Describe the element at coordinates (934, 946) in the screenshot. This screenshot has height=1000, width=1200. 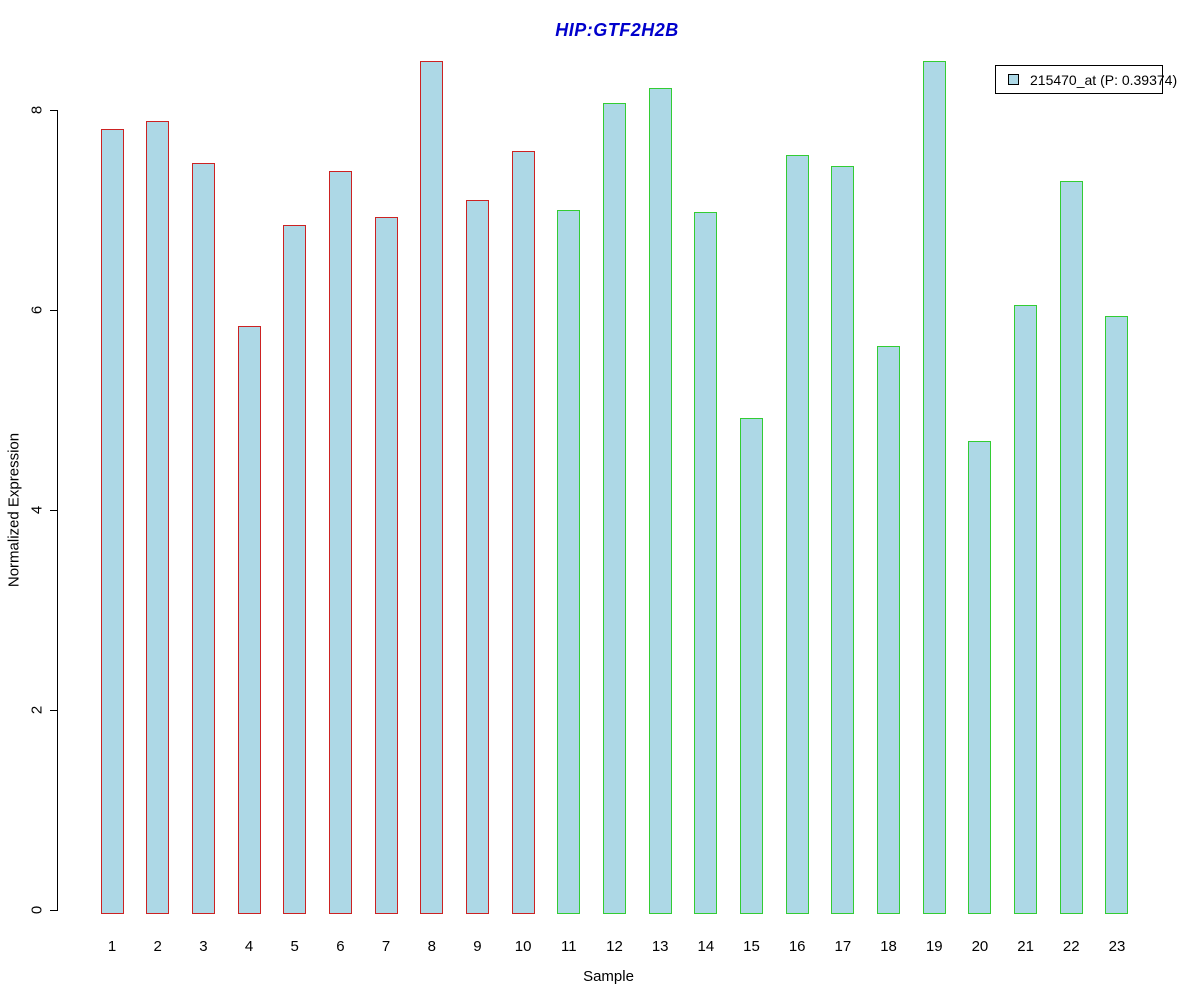
I see `x-tick-label-19: 19` at that location.